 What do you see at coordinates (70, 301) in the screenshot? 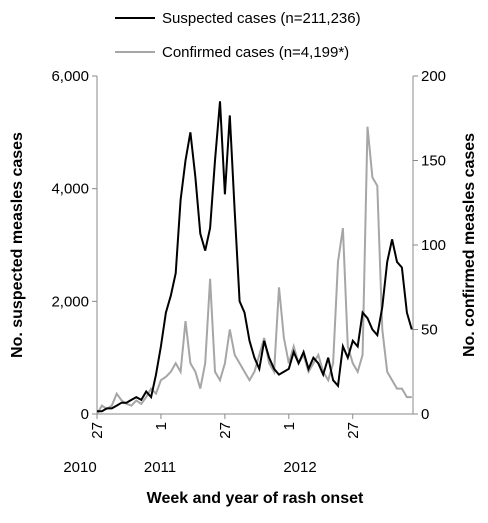
I see `y-tick-label: 2,000` at bounding box center [70, 301].